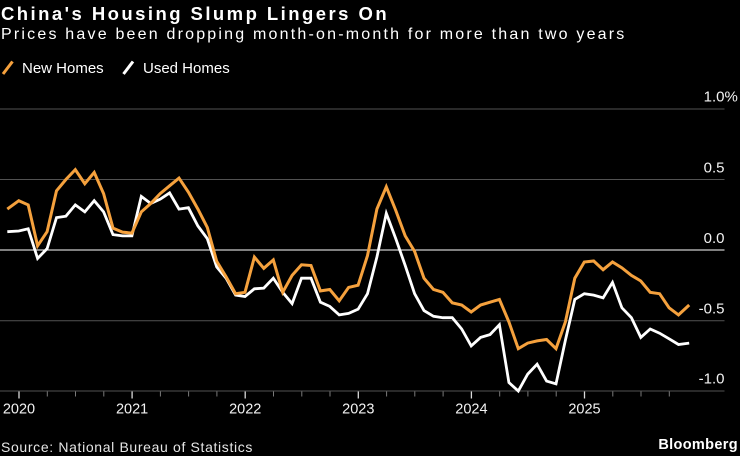  What do you see at coordinates (471, 410) in the screenshot?
I see `svg-text: 2024` at bounding box center [471, 410].